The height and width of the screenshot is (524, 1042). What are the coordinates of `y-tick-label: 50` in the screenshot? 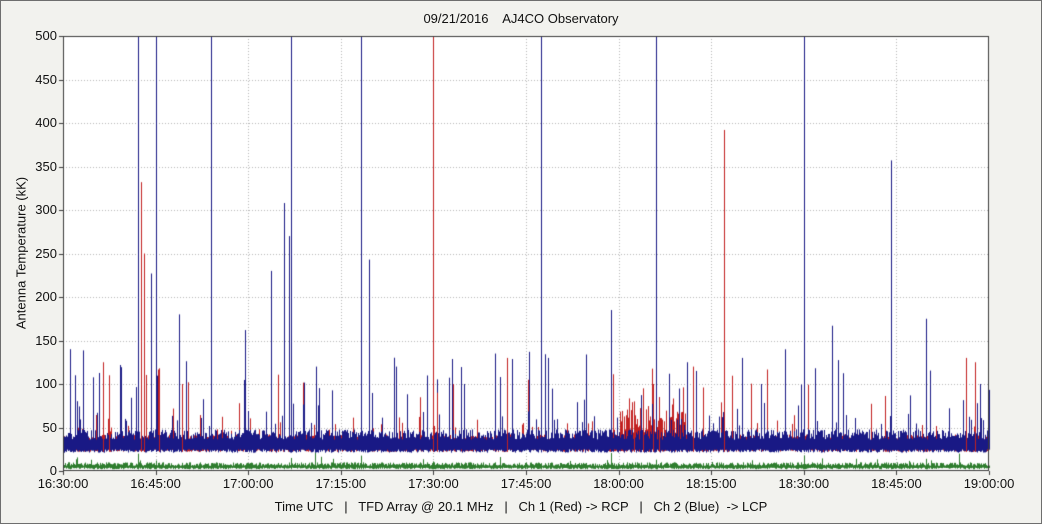 It's located at (49, 427).